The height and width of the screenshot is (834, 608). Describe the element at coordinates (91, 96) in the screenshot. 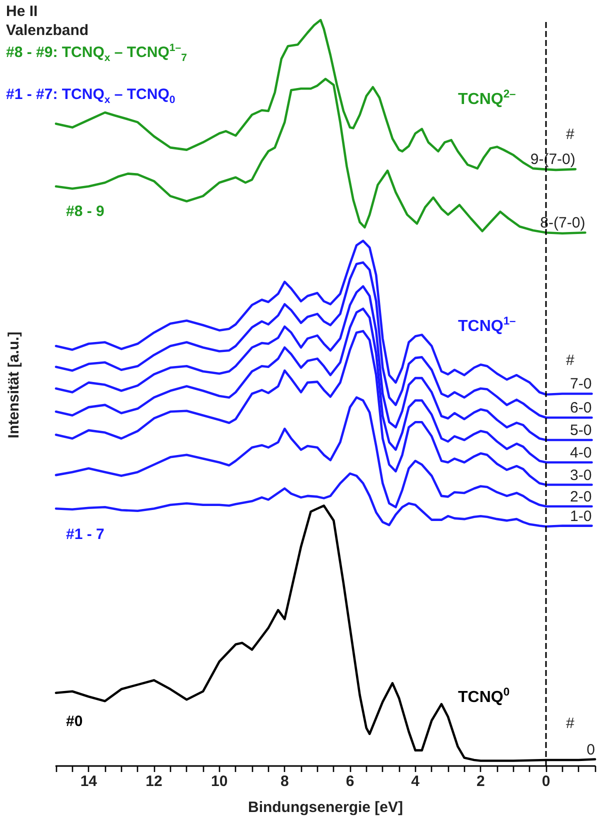

I see `annotation: #1 - #7: TCNQ$_{x}$ – TCNQ$_{0}$` at that location.